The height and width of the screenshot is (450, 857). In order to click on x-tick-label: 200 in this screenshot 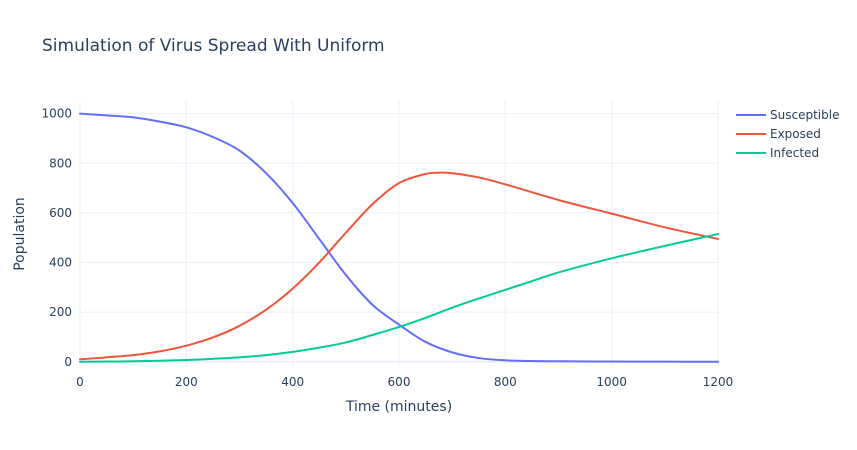, I will do `click(186, 382)`.